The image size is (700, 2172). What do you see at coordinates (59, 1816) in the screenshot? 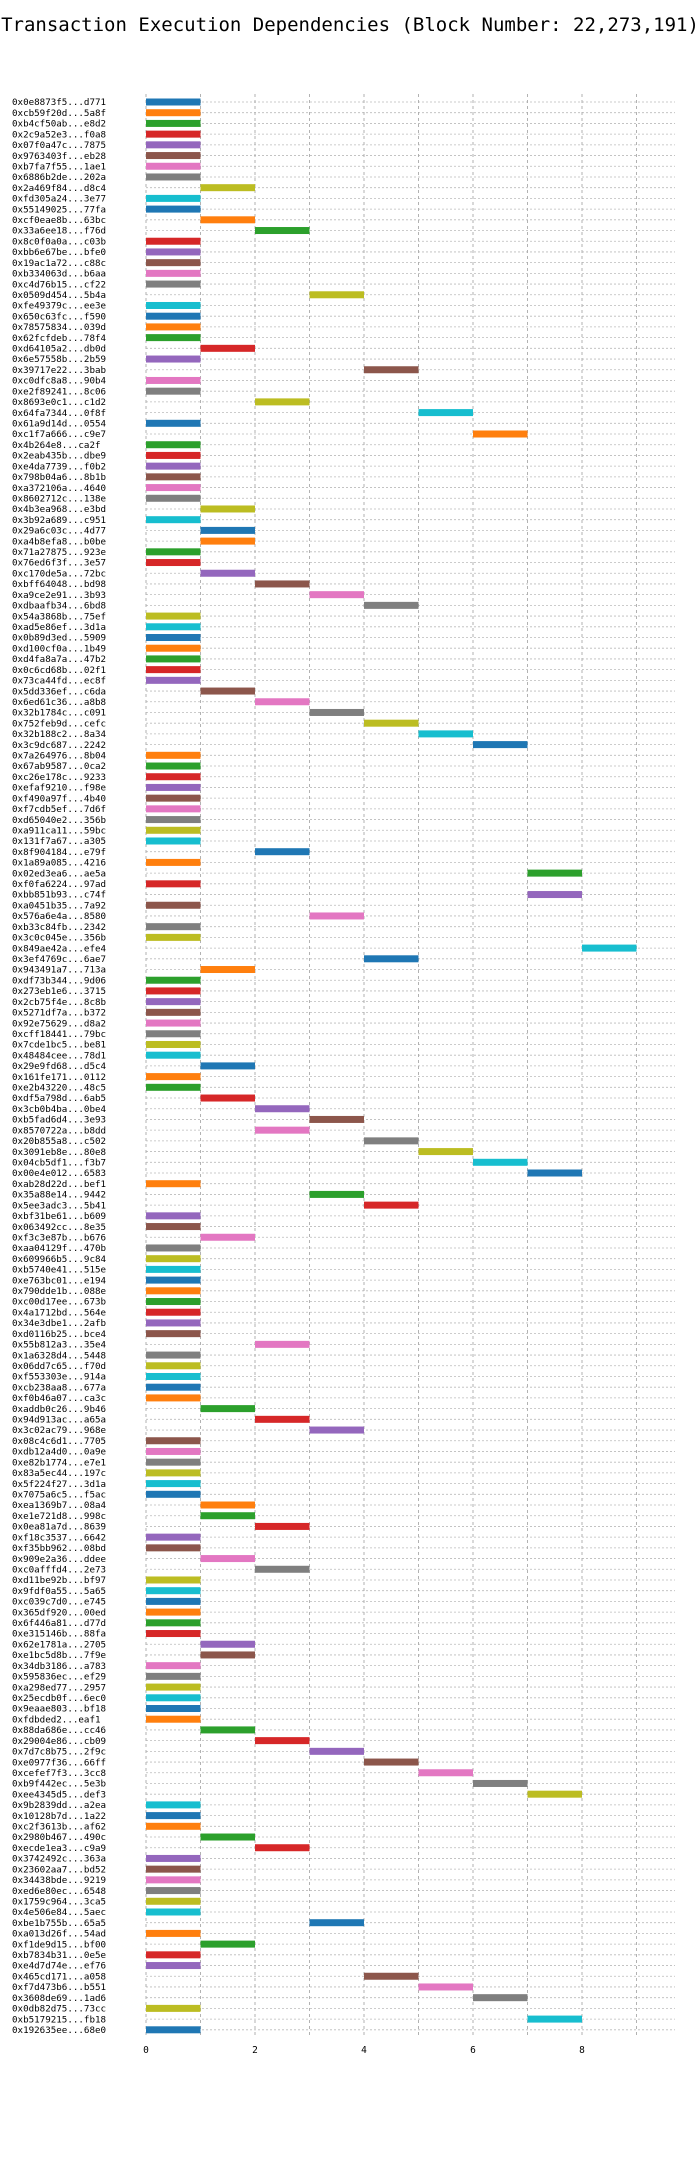
I see `y-tick-label: 0x10128b7d...1a22` at bounding box center [59, 1816].